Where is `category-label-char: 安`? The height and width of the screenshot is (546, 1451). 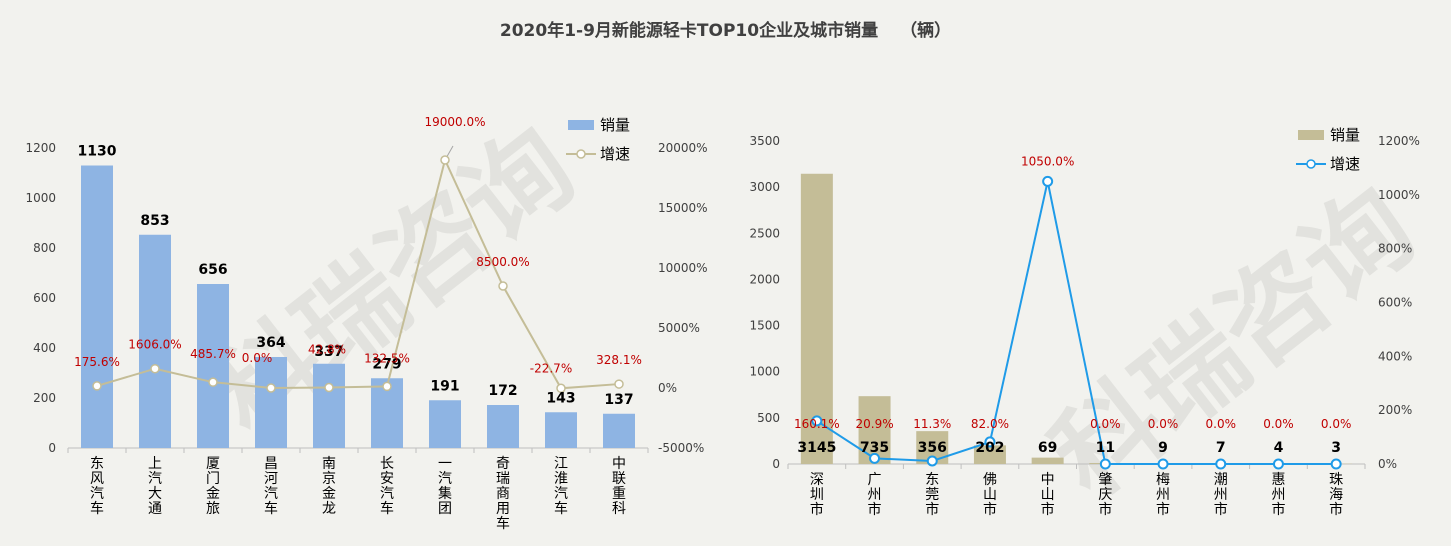
category-label-char: 安 is located at coordinates (387, 479).